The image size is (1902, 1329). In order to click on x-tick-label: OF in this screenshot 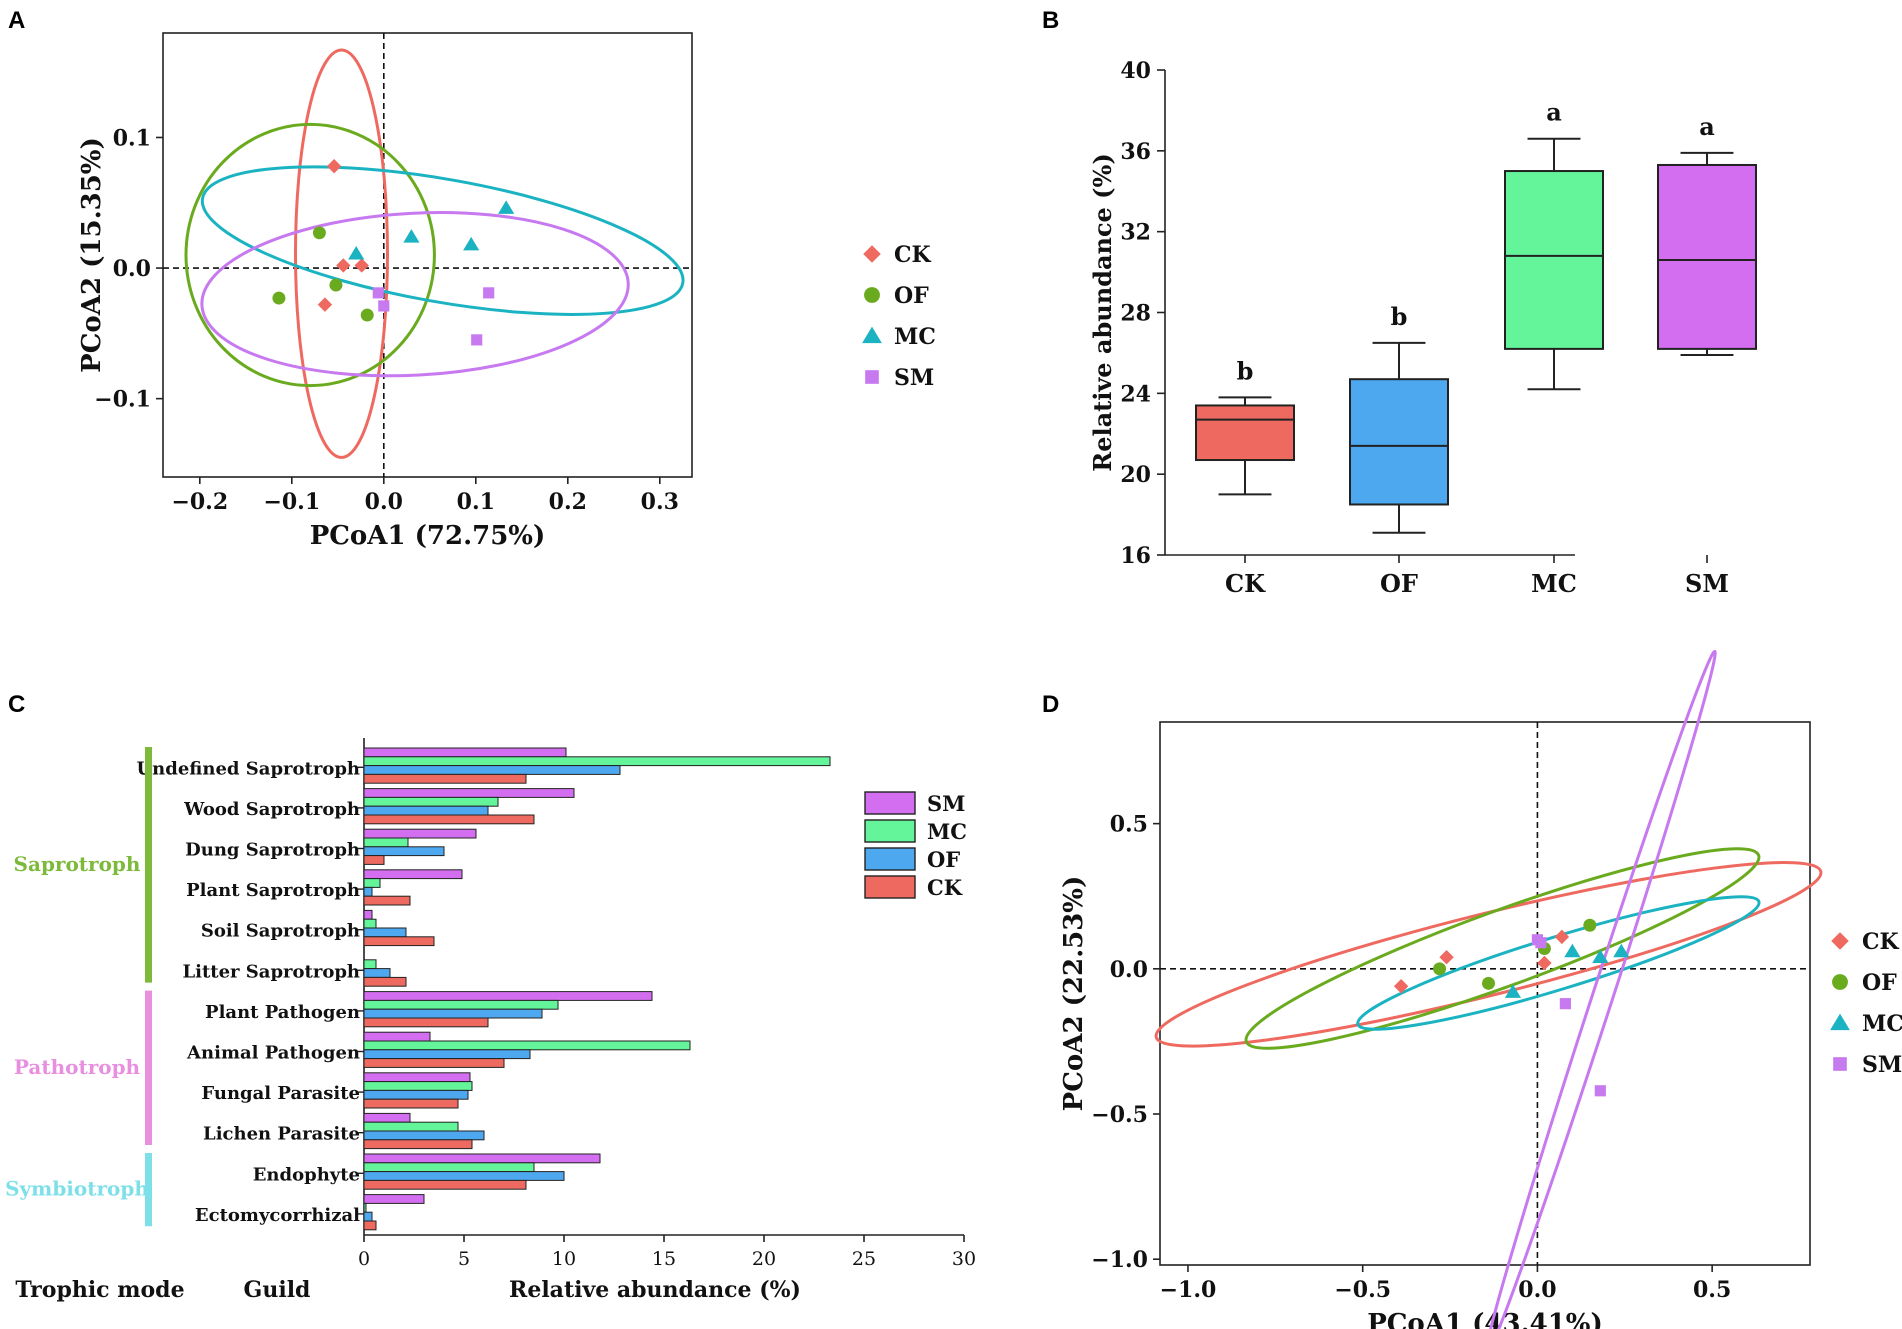, I will do `click(1399, 583)`.